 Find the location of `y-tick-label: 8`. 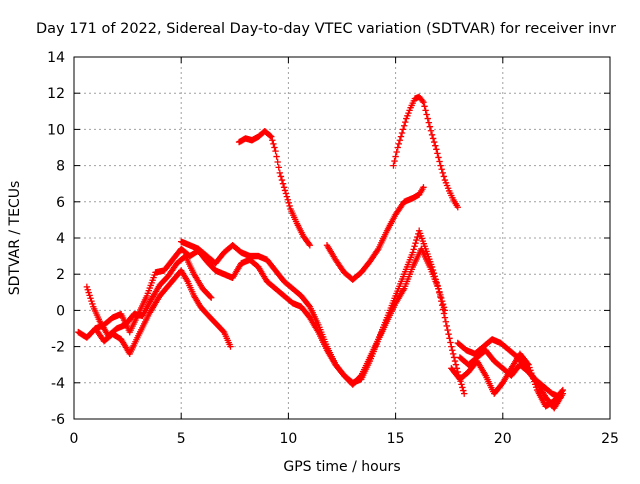

y-tick-label: 8 is located at coordinates (60, 167).